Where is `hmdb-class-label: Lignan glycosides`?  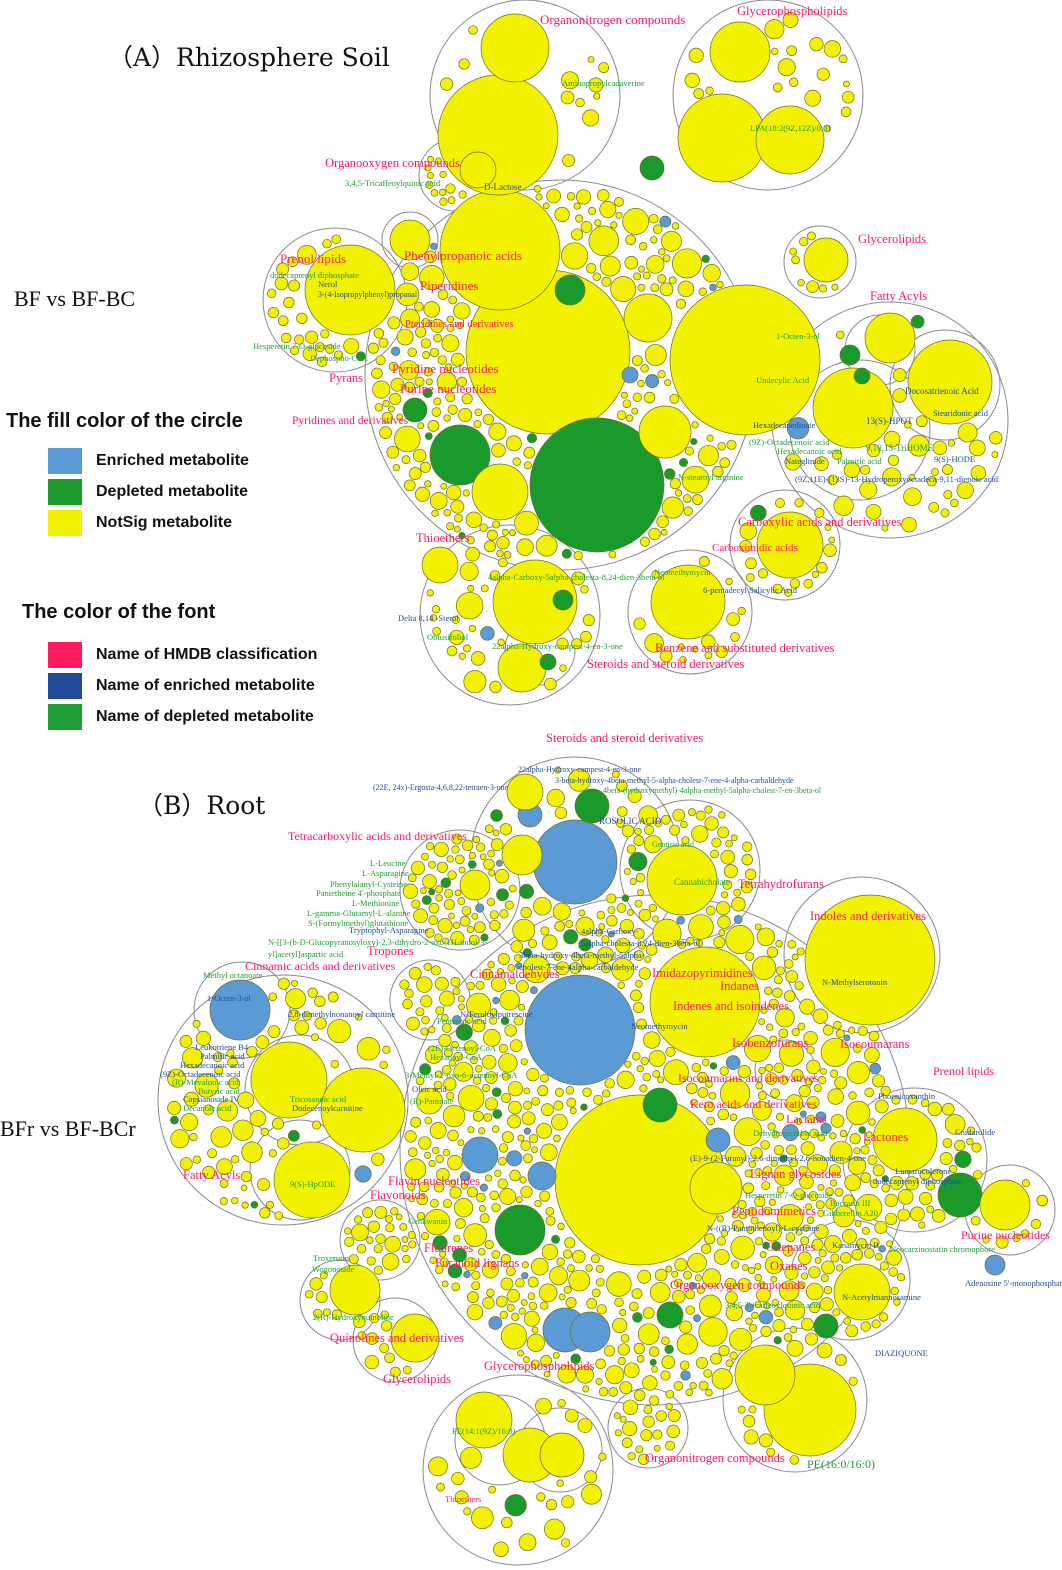 hmdb-class-label: Lignan glycosides is located at coordinates (795, 1174).